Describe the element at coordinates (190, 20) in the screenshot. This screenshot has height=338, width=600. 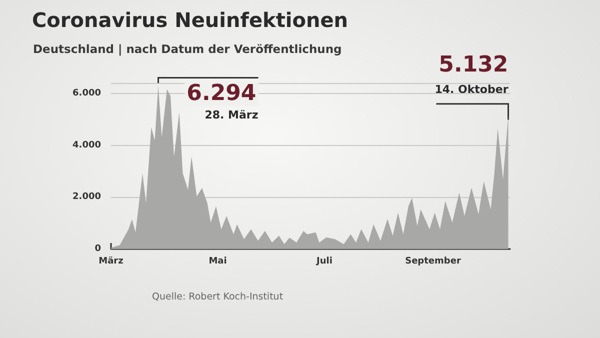
I see `chart-title: Coronavirus Neuinfektionen` at that location.